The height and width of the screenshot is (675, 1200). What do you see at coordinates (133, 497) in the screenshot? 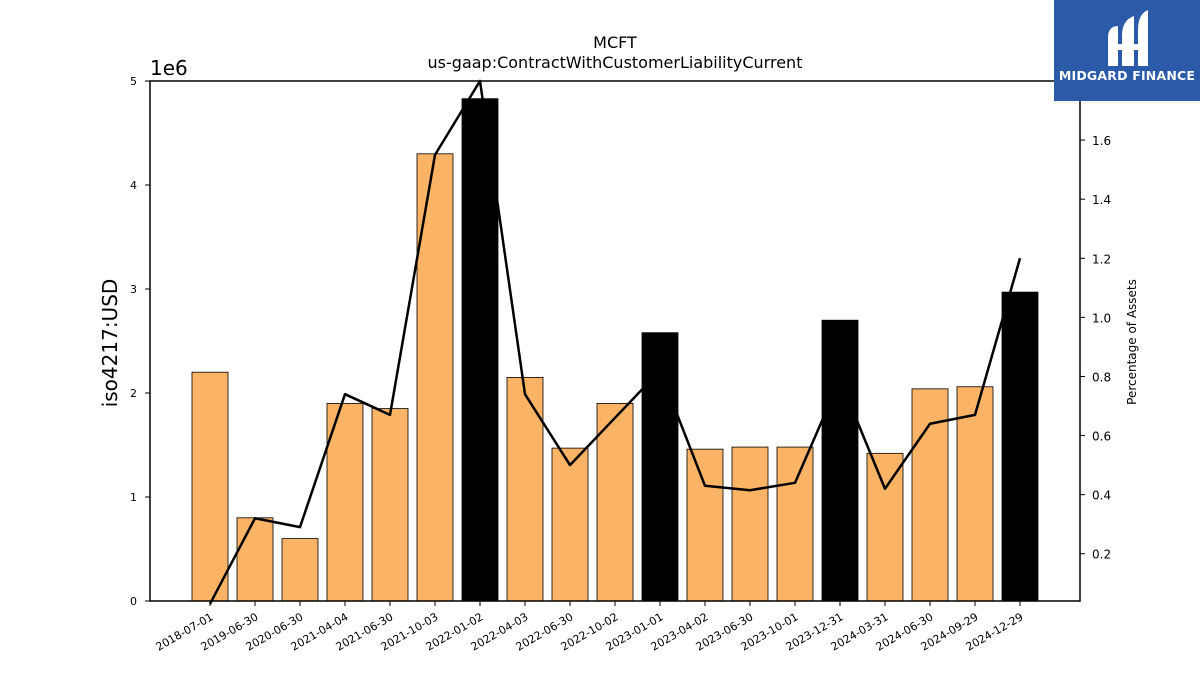
I see `y-tick-label: 1` at bounding box center [133, 497].